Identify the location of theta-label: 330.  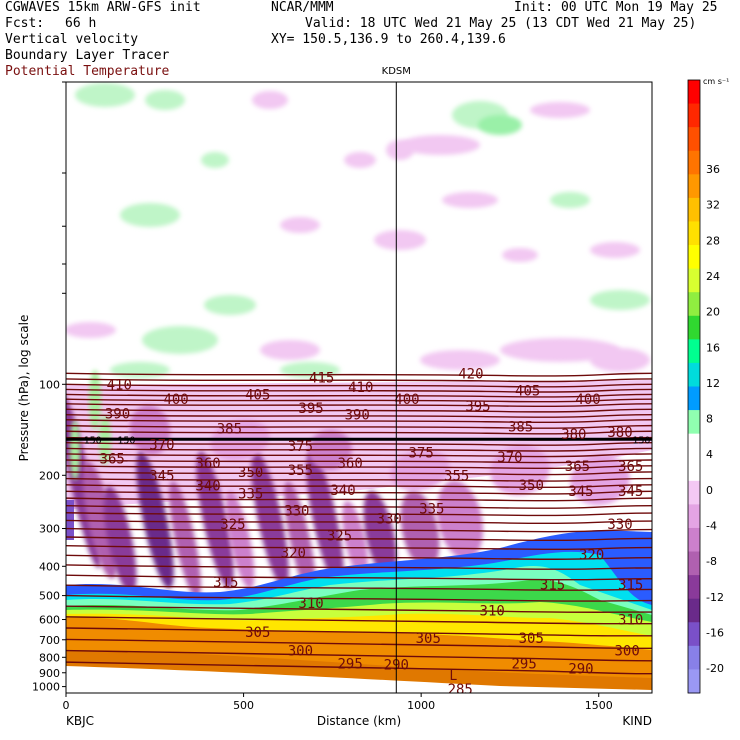
(389, 520).